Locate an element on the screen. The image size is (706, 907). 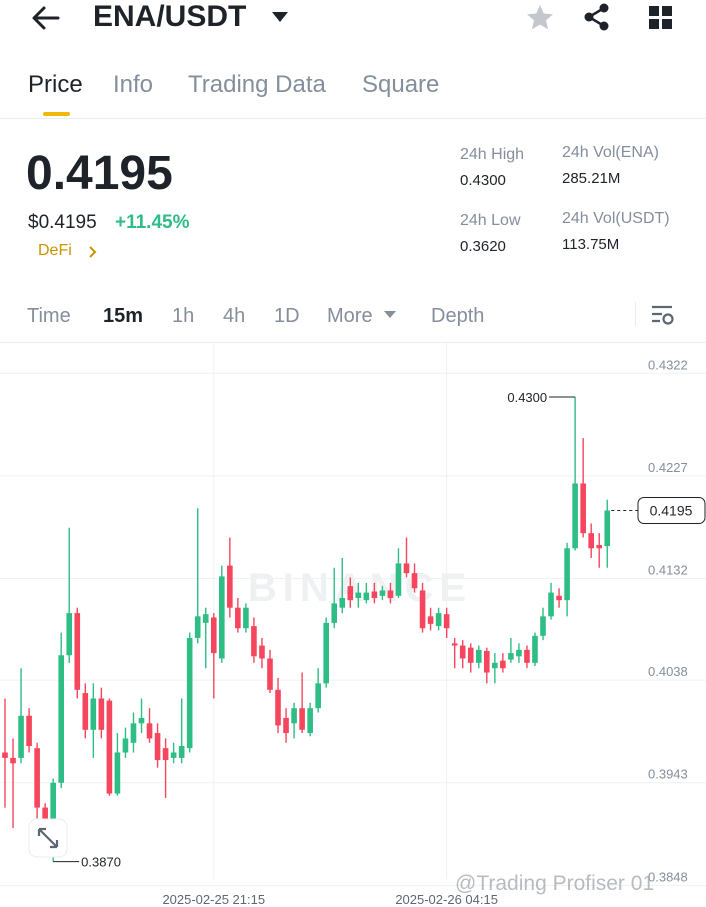
y-tick-label: 0.4322 is located at coordinates (668, 364).